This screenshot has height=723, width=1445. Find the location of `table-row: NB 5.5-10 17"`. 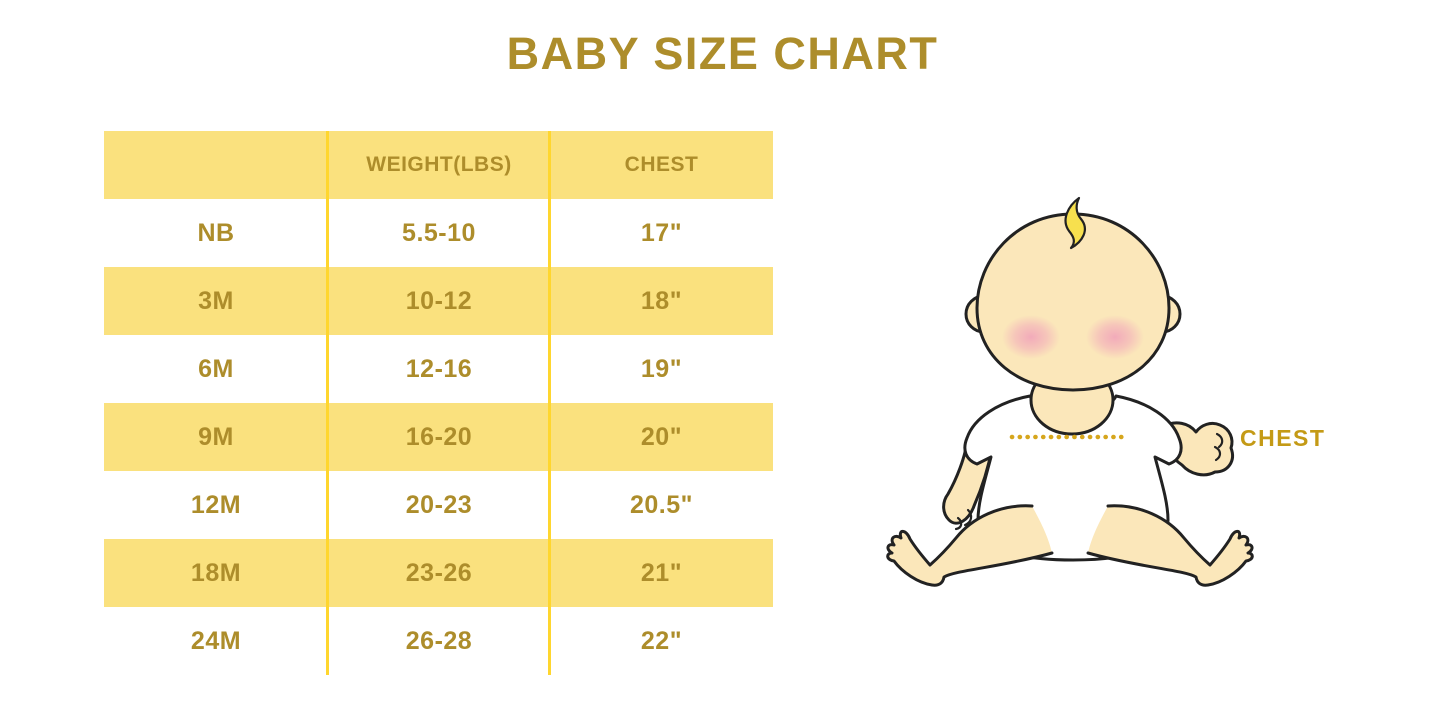

table-row: NB 5.5-10 17" is located at coordinates (438, 233).